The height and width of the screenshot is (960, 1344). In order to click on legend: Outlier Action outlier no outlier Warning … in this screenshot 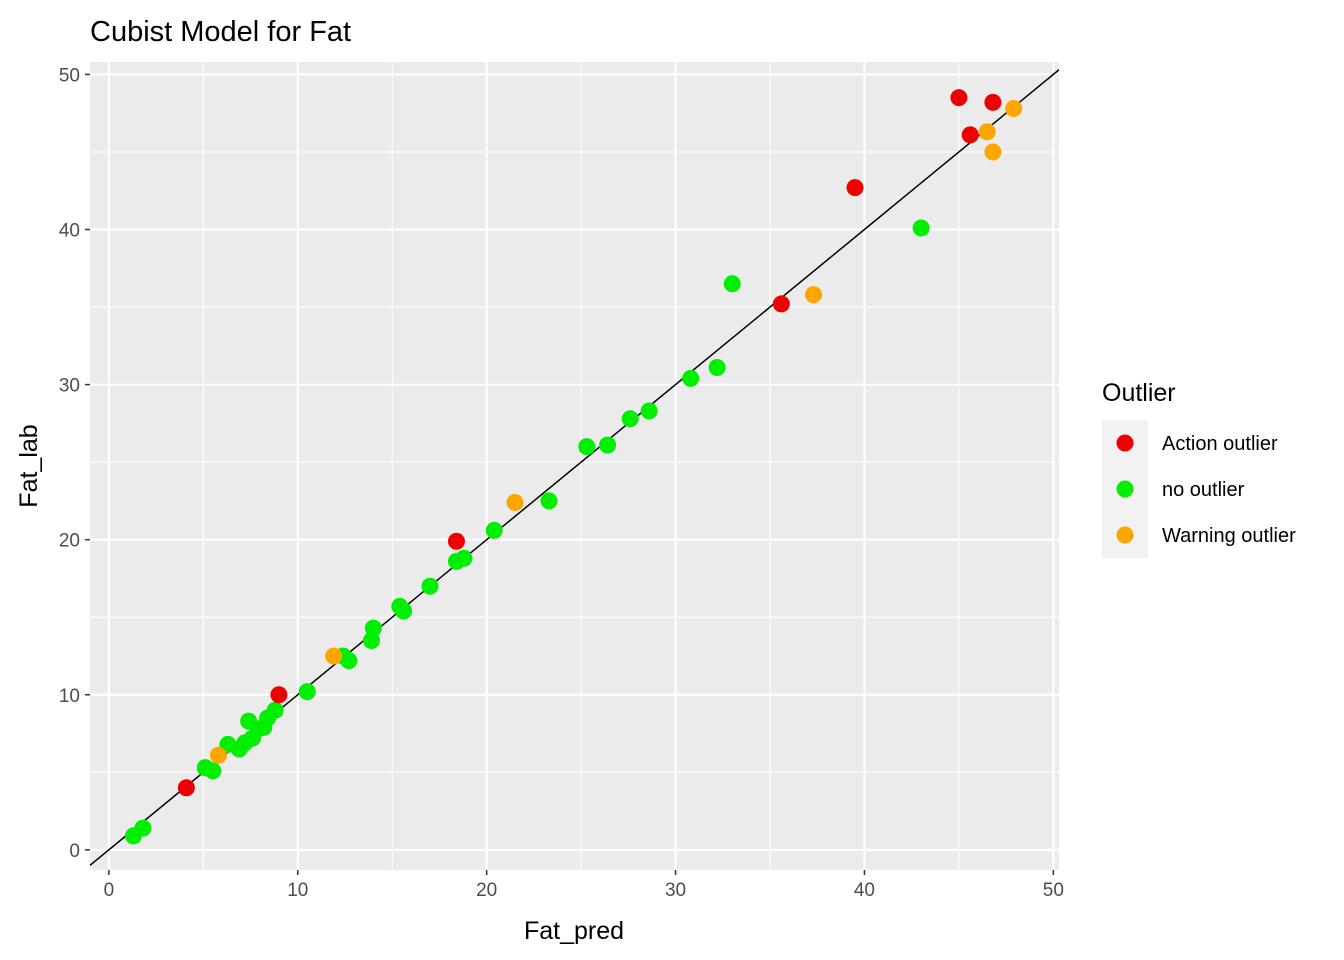, I will do `click(1199, 468)`.